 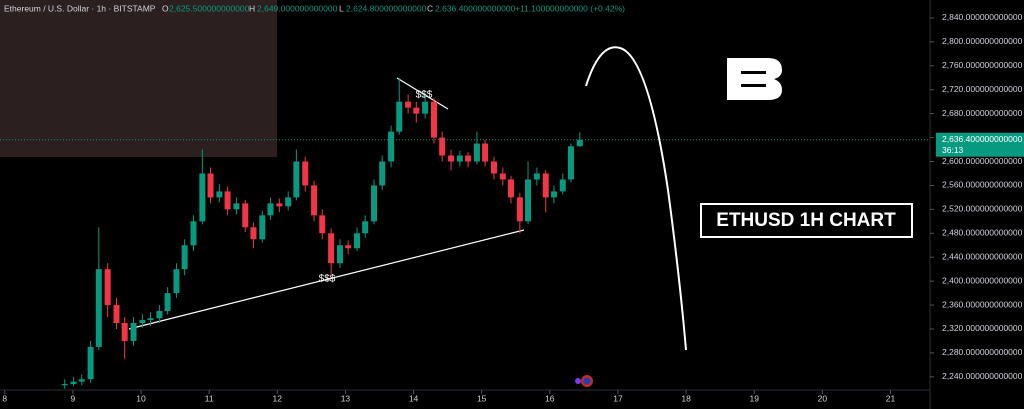 I want to click on resistance-line, so click(x=422, y=93).